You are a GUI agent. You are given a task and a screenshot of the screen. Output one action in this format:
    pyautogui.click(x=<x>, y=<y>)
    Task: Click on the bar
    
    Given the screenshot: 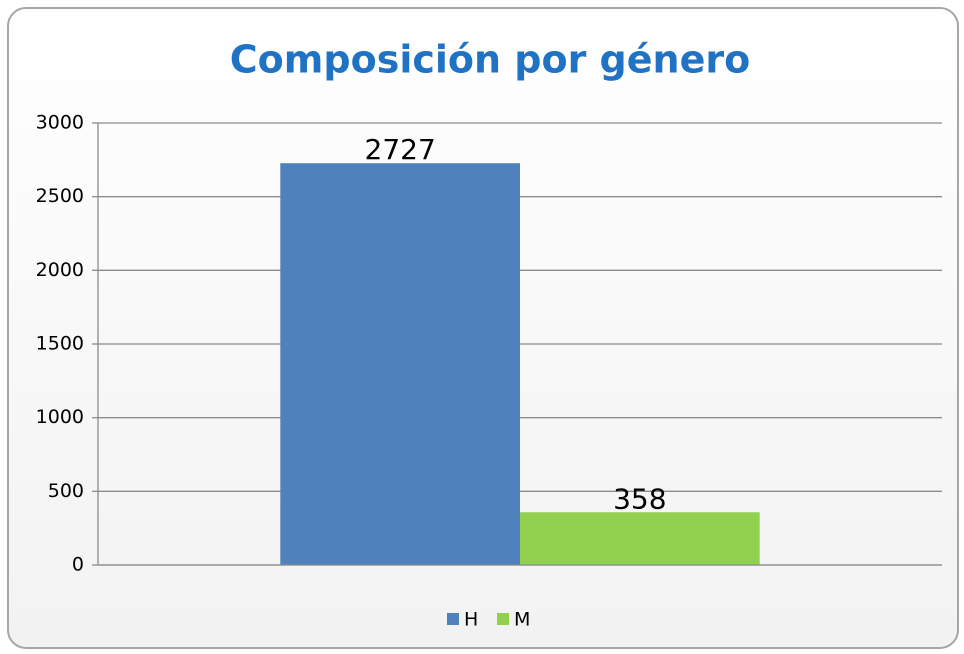 What is the action you would take?
    pyautogui.click(x=640, y=538)
    